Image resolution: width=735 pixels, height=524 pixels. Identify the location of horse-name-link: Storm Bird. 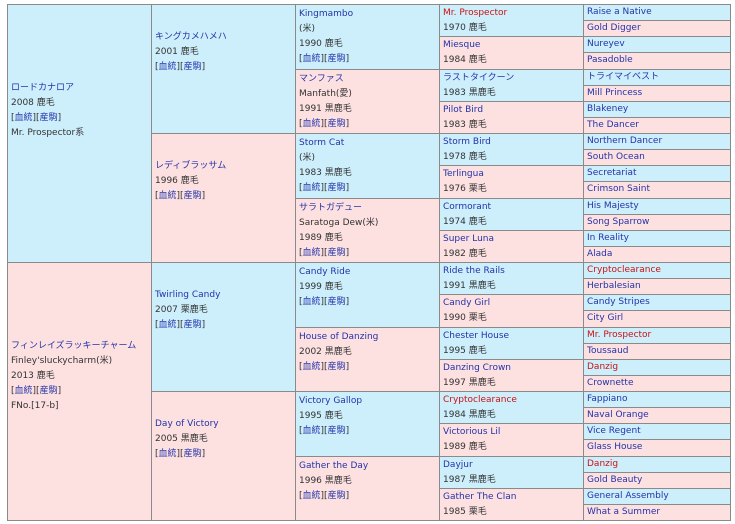
(467, 142).